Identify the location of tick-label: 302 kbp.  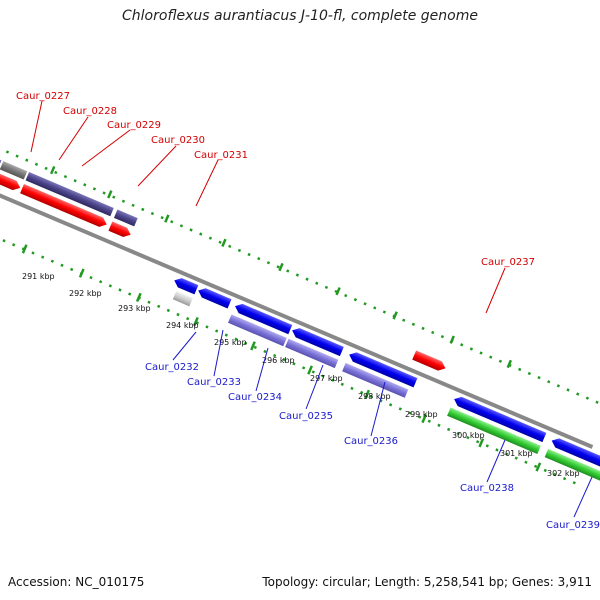
(563, 473).